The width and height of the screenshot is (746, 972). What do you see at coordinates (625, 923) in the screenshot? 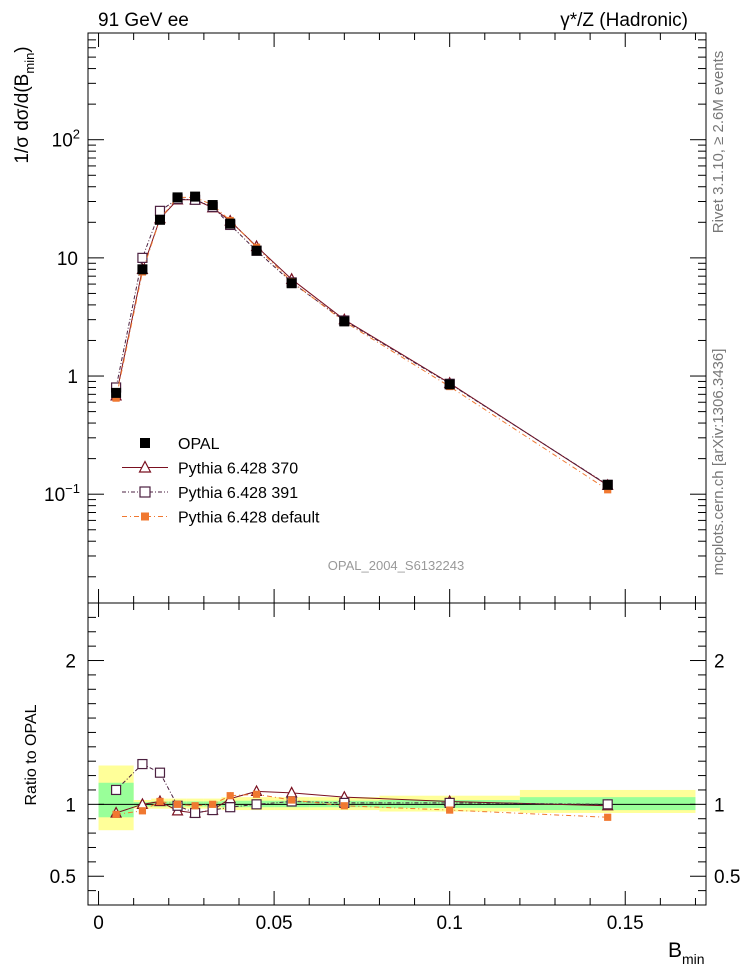
I see `x-tick-label: 0.15` at bounding box center [625, 923].